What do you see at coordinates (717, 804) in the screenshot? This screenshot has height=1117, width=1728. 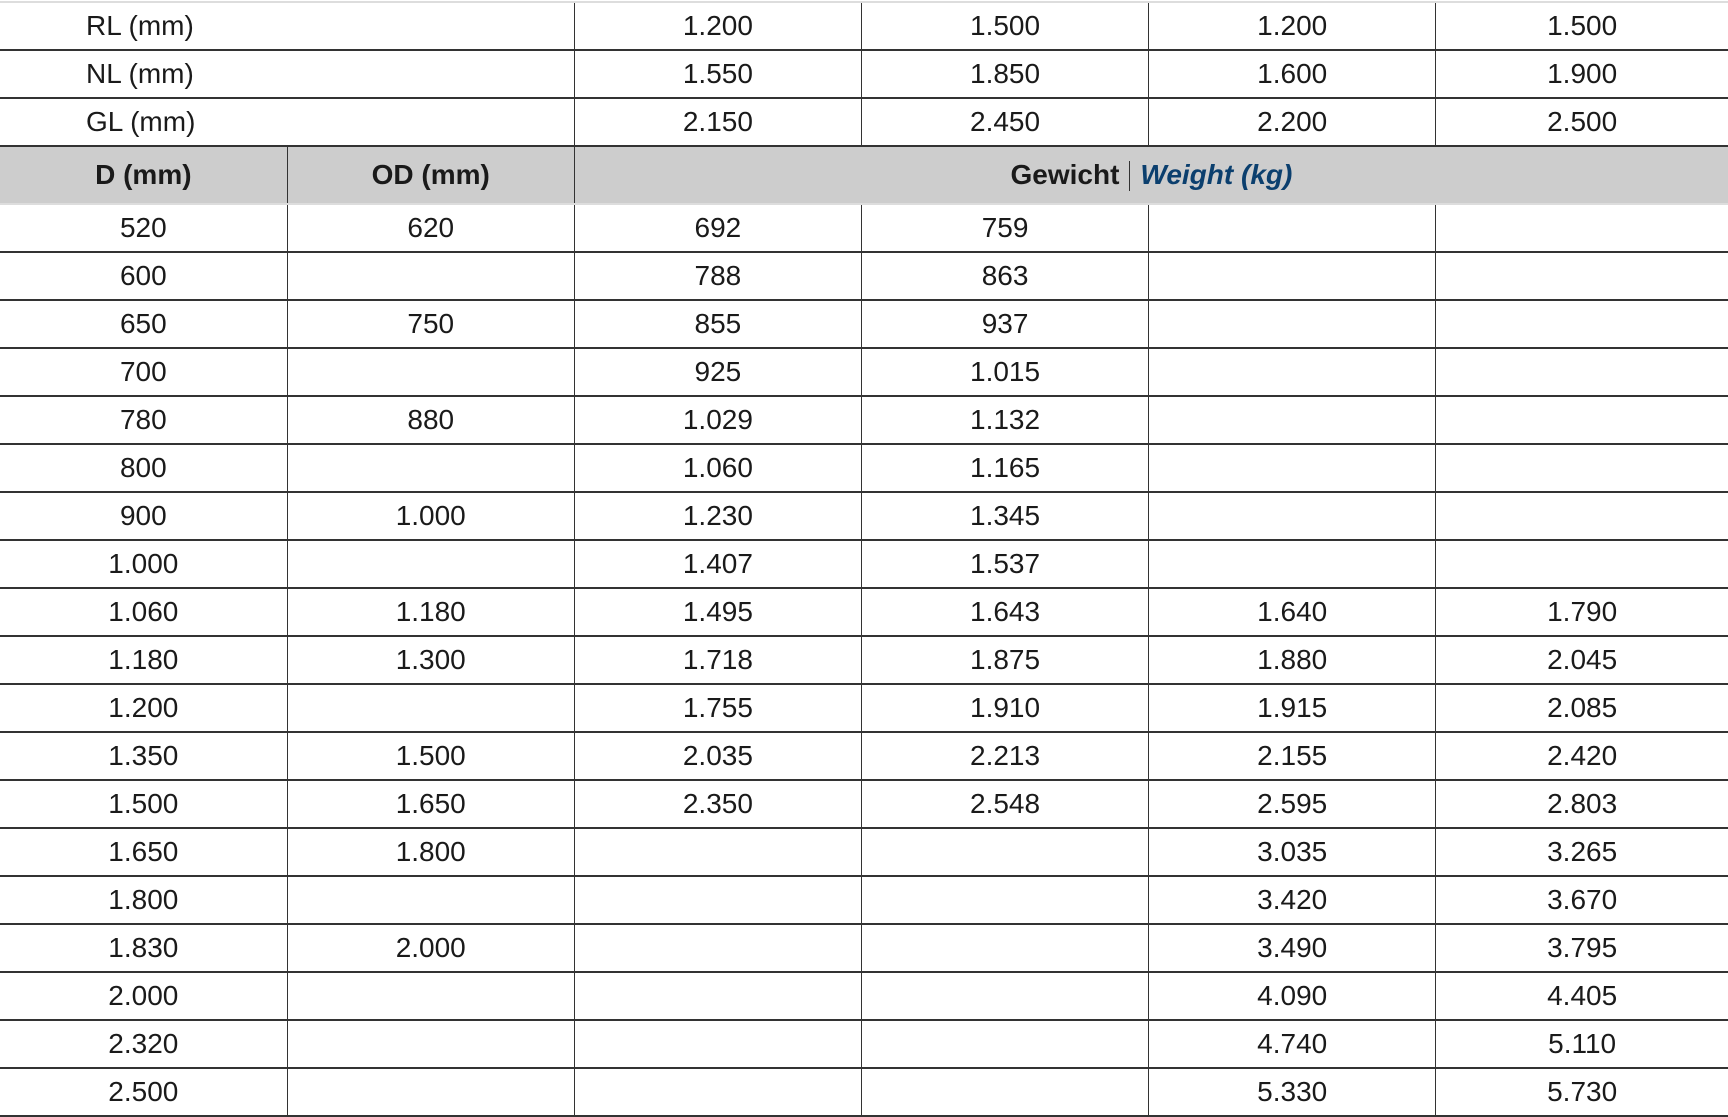 I see `cell-weight: 2.350` at bounding box center [717, 804].